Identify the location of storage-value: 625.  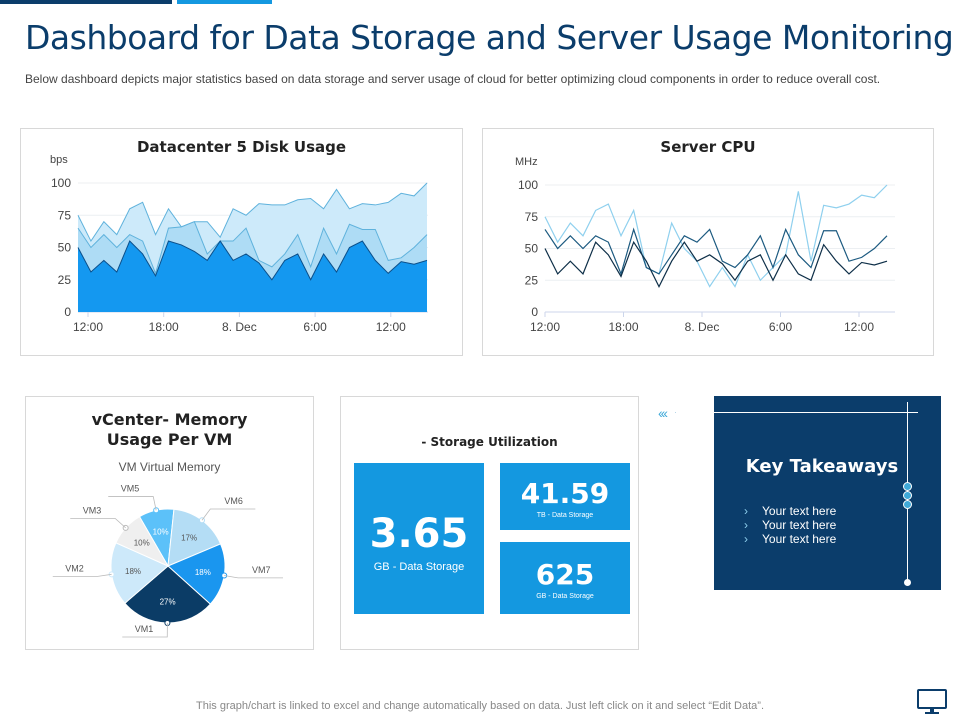
(565, 574).